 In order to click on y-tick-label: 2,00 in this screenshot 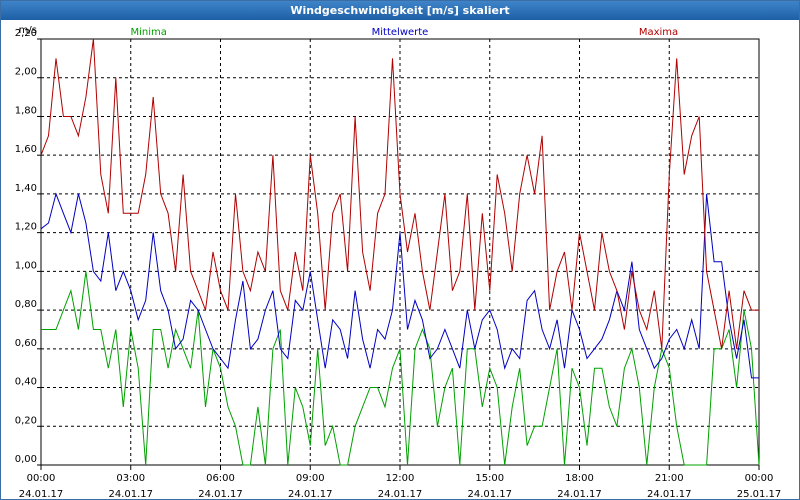, I will do `click(26, 72)`.